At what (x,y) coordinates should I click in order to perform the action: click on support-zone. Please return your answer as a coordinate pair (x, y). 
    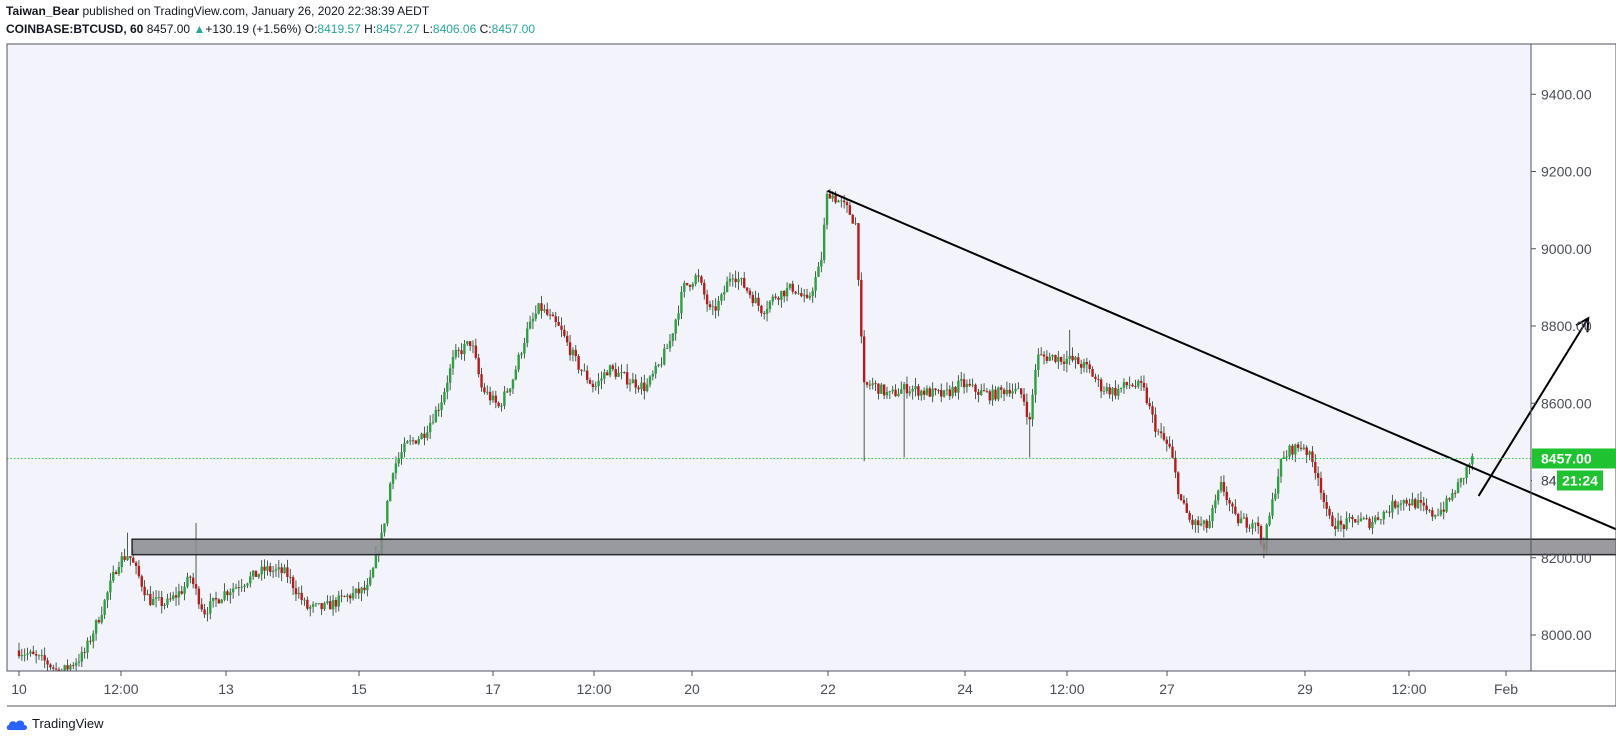
    Looking at the image, I should click on (873, 547).